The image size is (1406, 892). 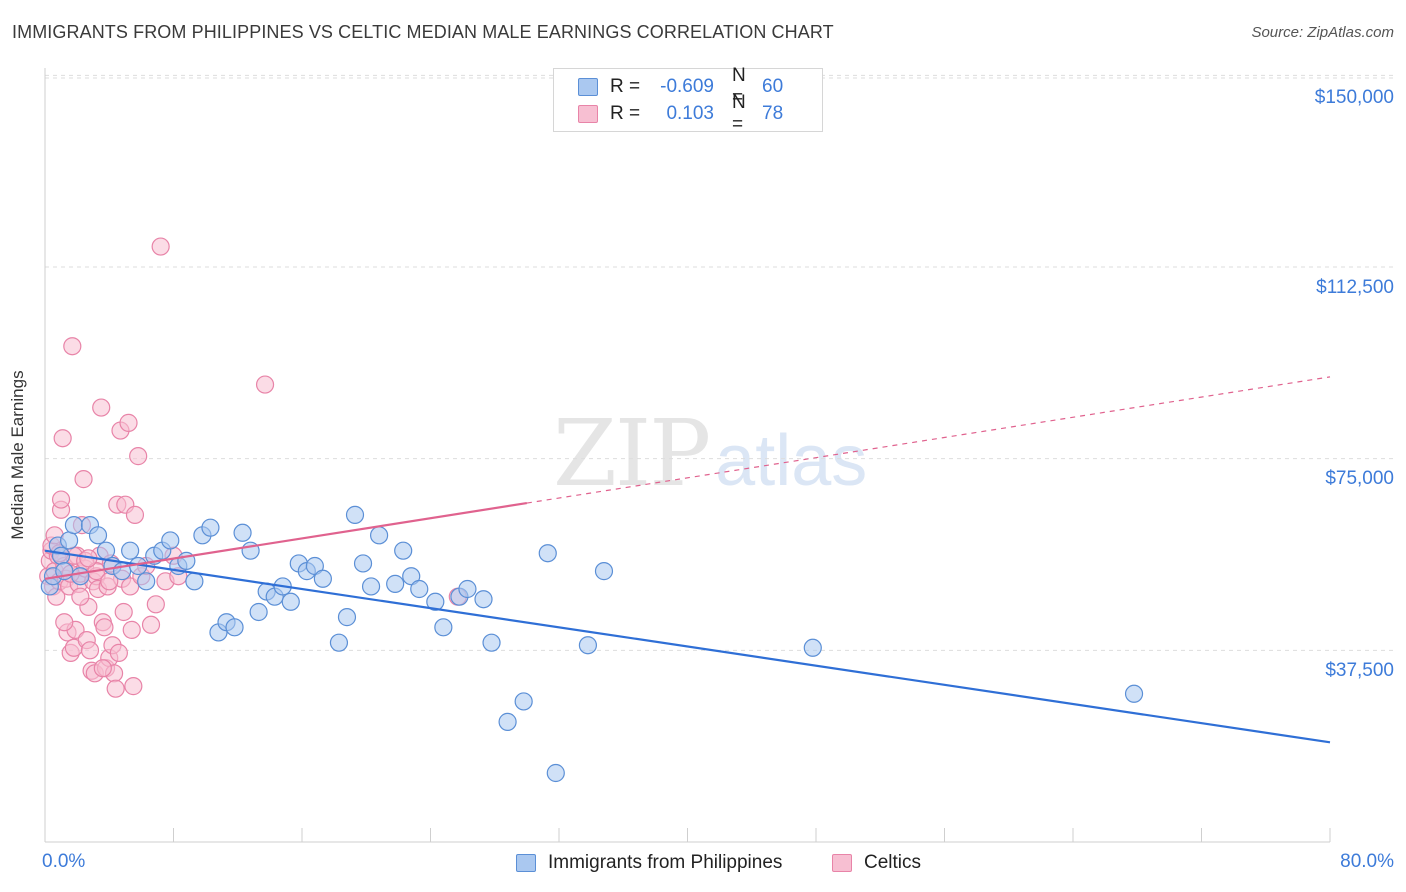 I want to click on y-tick-label: $112,500, so click(x=1355, y=287).